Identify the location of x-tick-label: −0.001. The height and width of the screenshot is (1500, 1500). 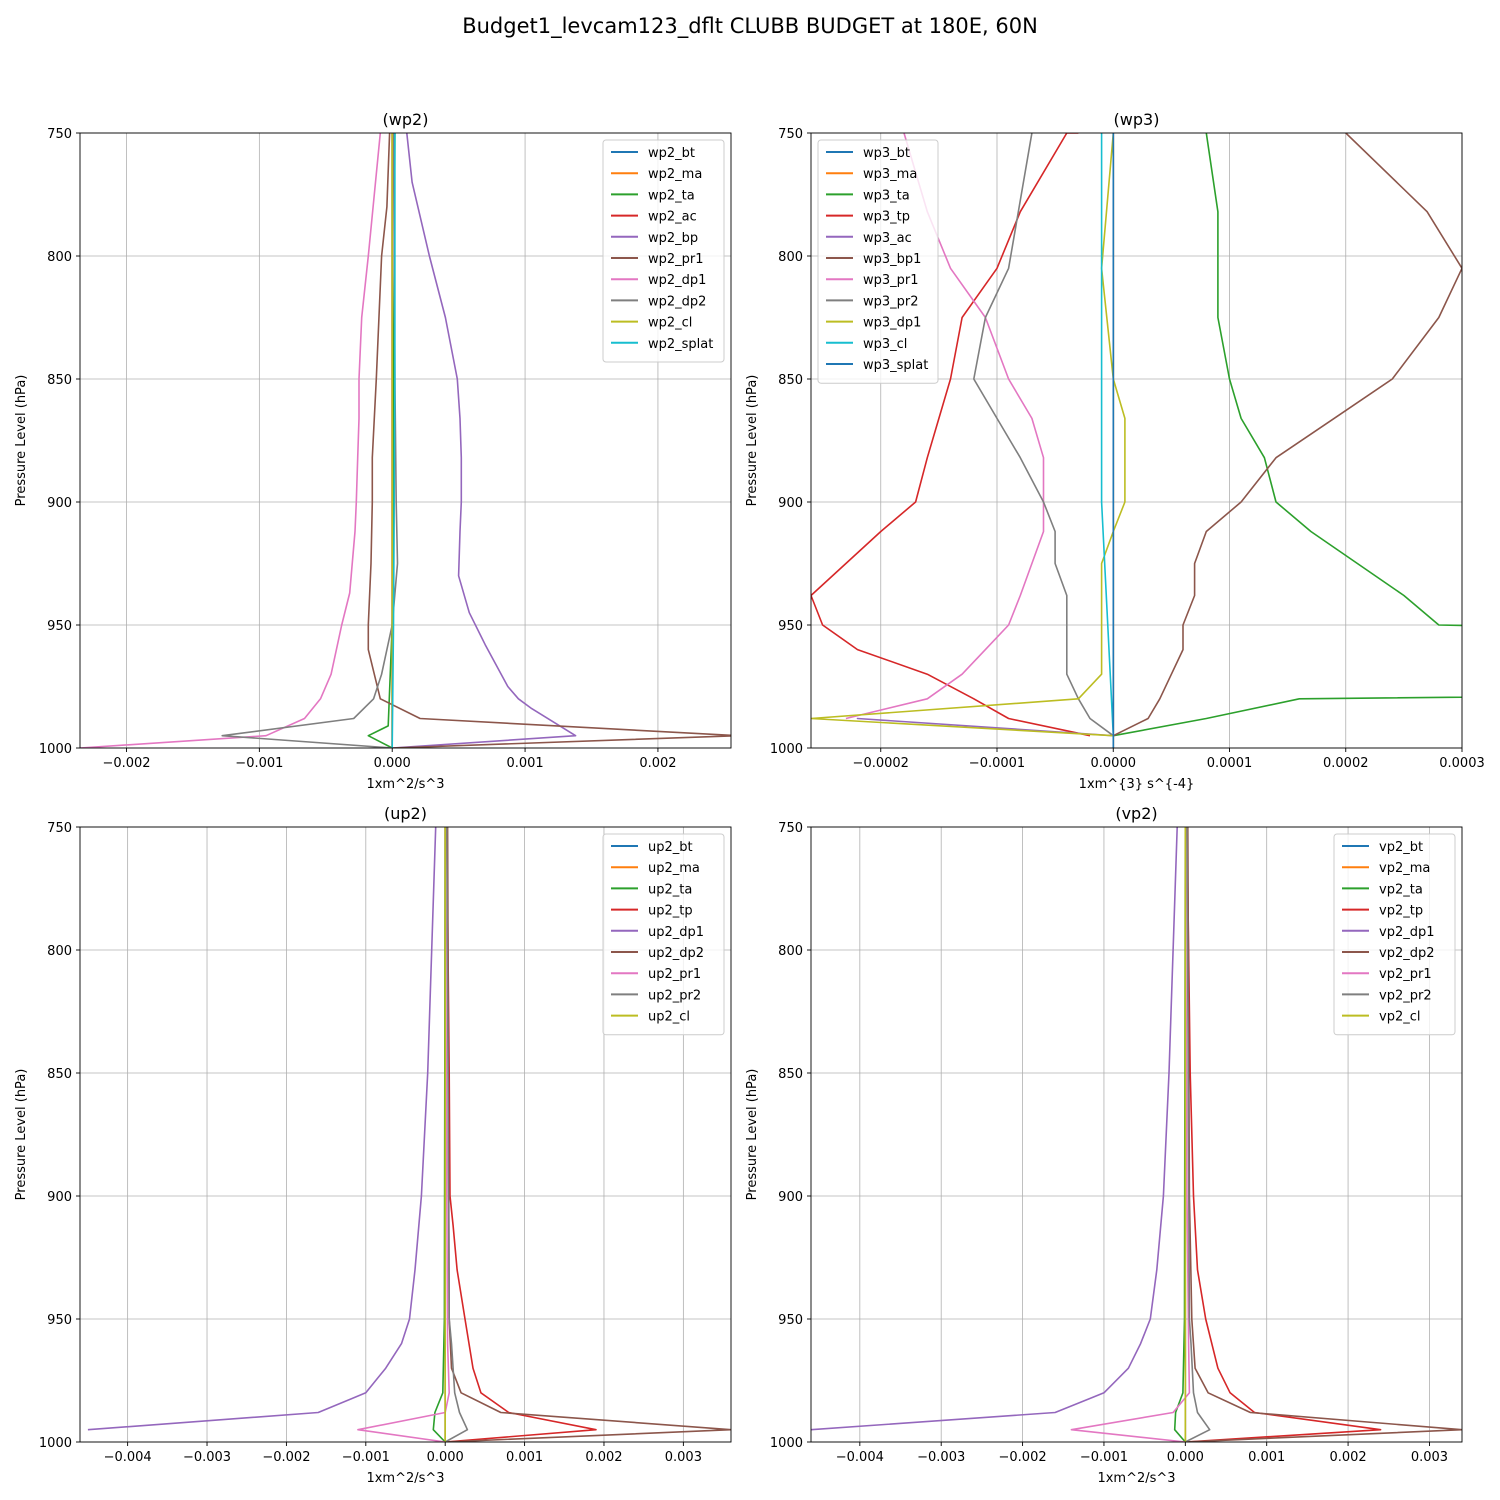
(1104, 1457).